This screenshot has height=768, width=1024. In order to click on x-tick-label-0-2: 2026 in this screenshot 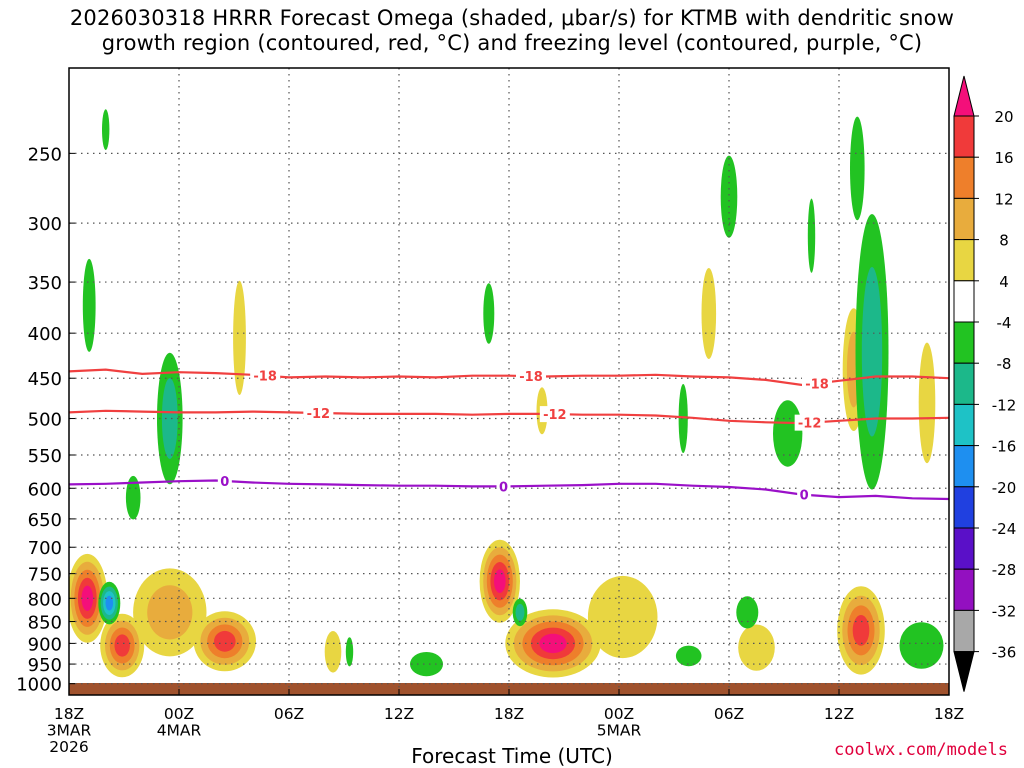, I will do `click(68, 747)`.